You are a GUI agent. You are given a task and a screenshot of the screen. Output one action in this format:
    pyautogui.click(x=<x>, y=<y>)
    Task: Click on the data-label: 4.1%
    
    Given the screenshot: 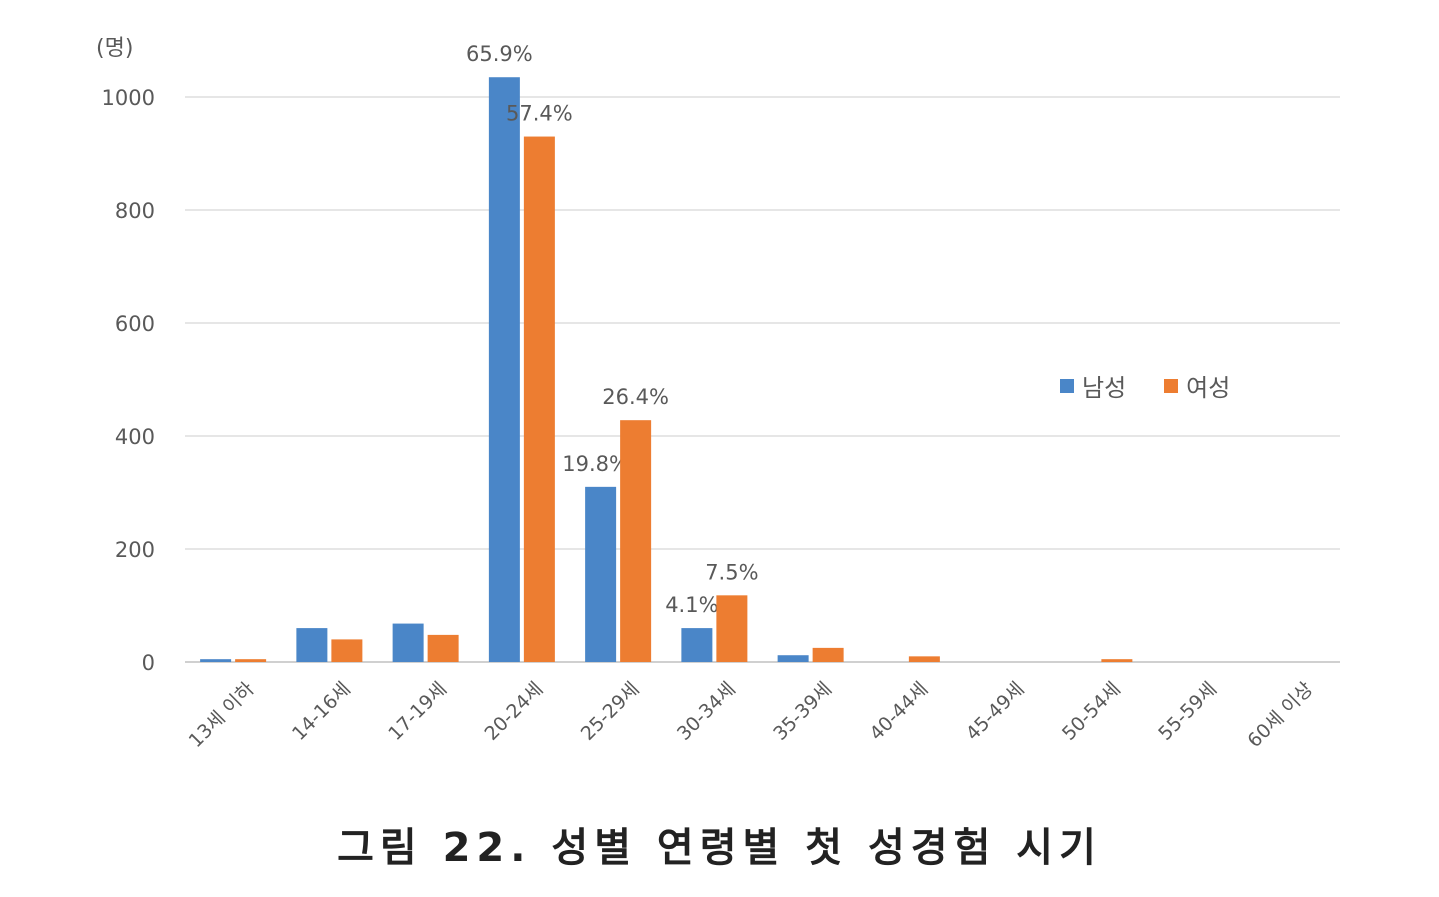 What is the action you would take?
    pyautogui.click(x=691, y=605)
    